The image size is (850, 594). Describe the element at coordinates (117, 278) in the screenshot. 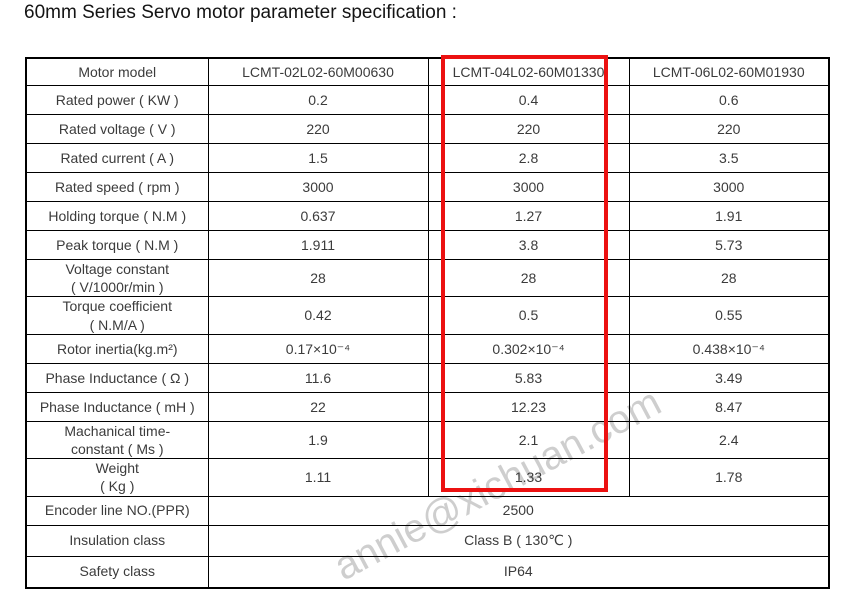

I see `param-label-cell: Voltage constant ( V/1000r/min )` at that location.